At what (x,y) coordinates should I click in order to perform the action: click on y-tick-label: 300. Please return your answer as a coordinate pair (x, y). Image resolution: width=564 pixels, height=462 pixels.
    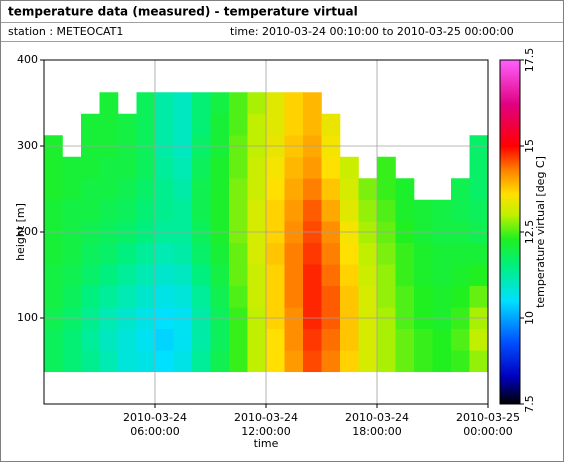
    Looking at the image, I should click on (27, 145).